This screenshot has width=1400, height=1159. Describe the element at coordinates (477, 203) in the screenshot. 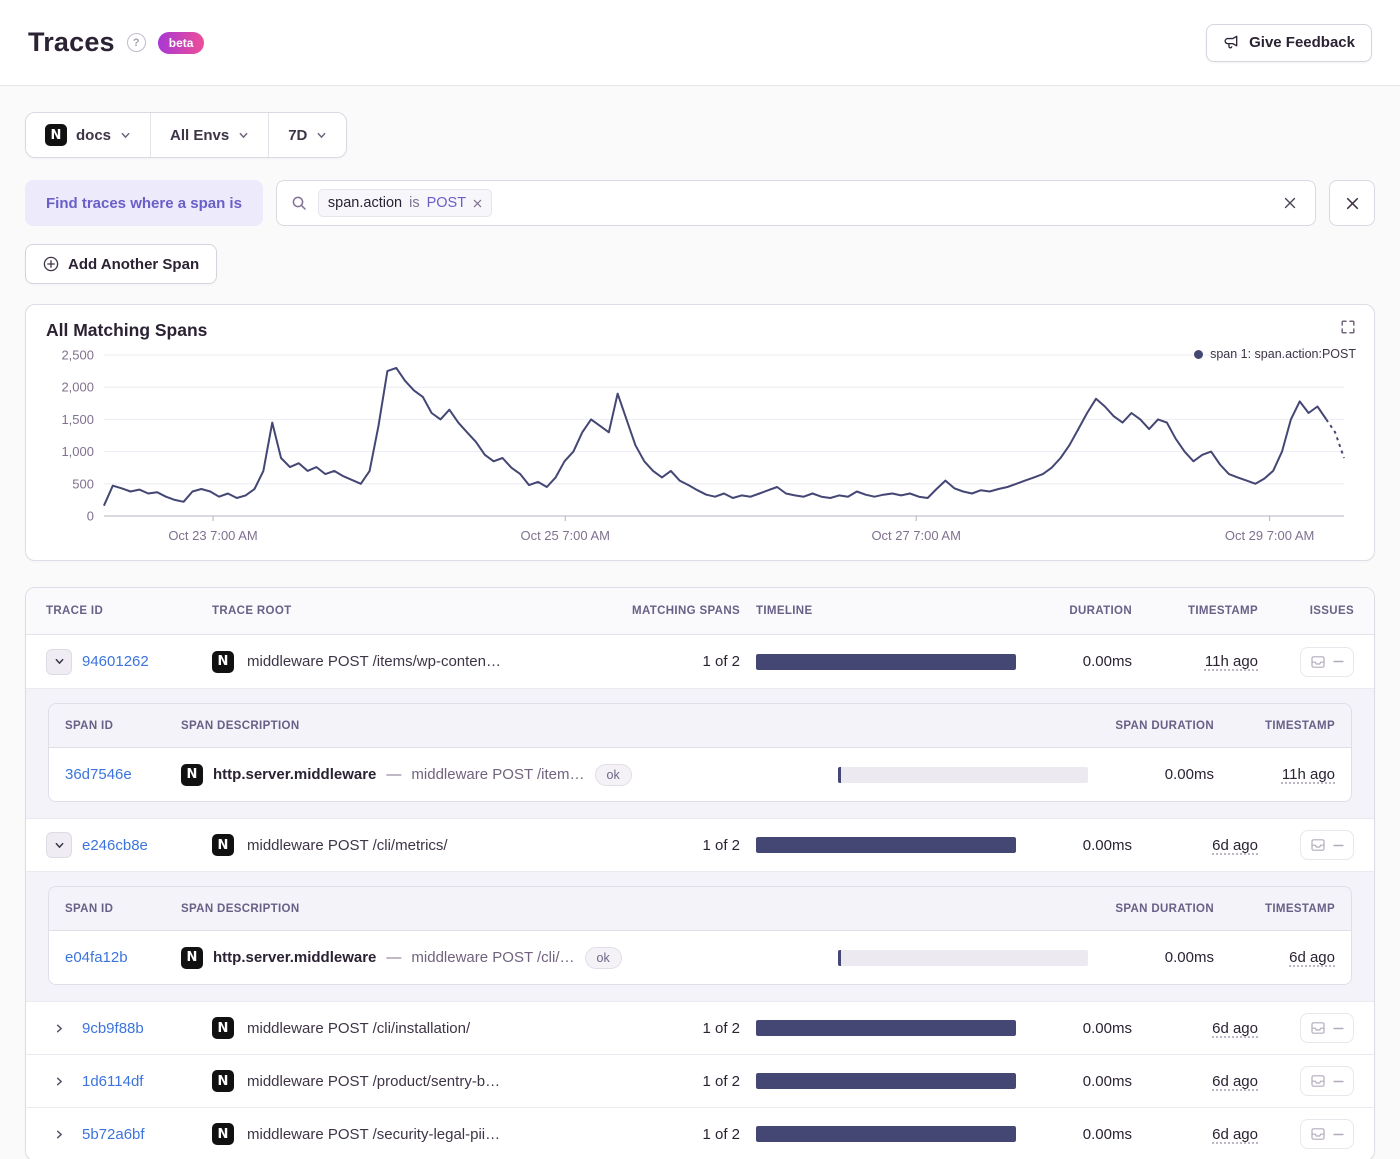

I see `token-remove-icon` at that location.